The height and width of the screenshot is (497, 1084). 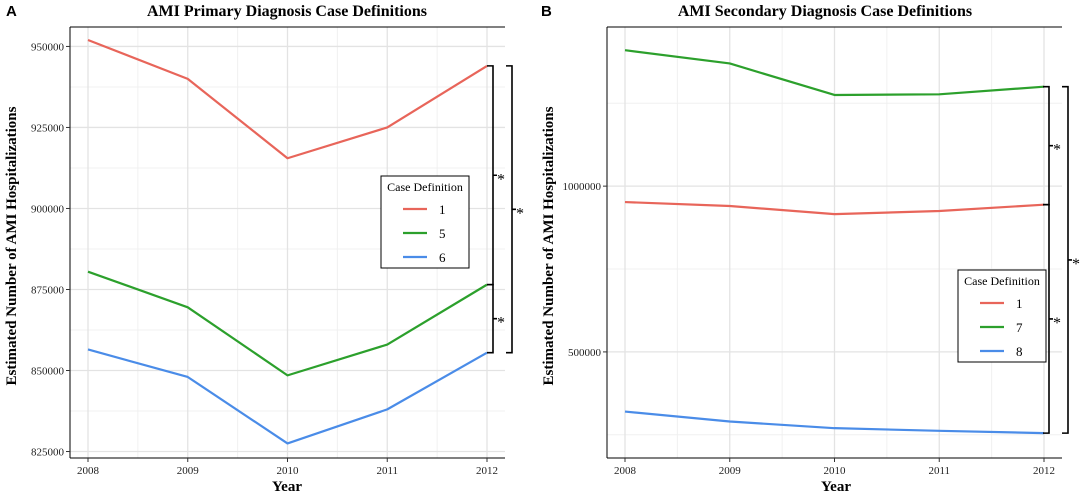 I want to click on panel-b-legend-label-8: 8, so click(x=1019, y=351).